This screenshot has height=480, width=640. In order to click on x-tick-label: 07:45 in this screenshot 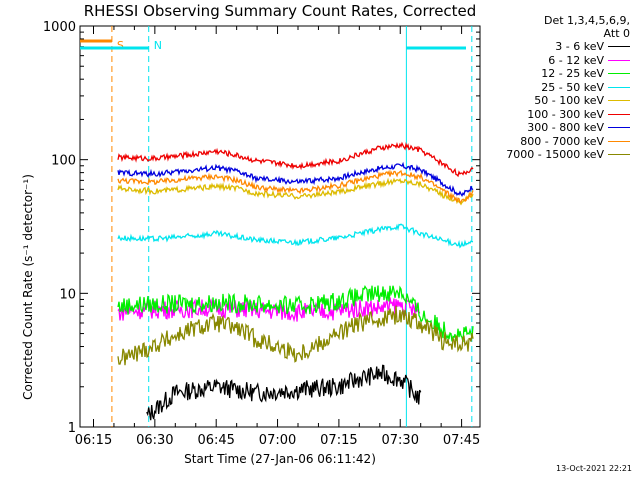, I will do `click(461, 440)`.